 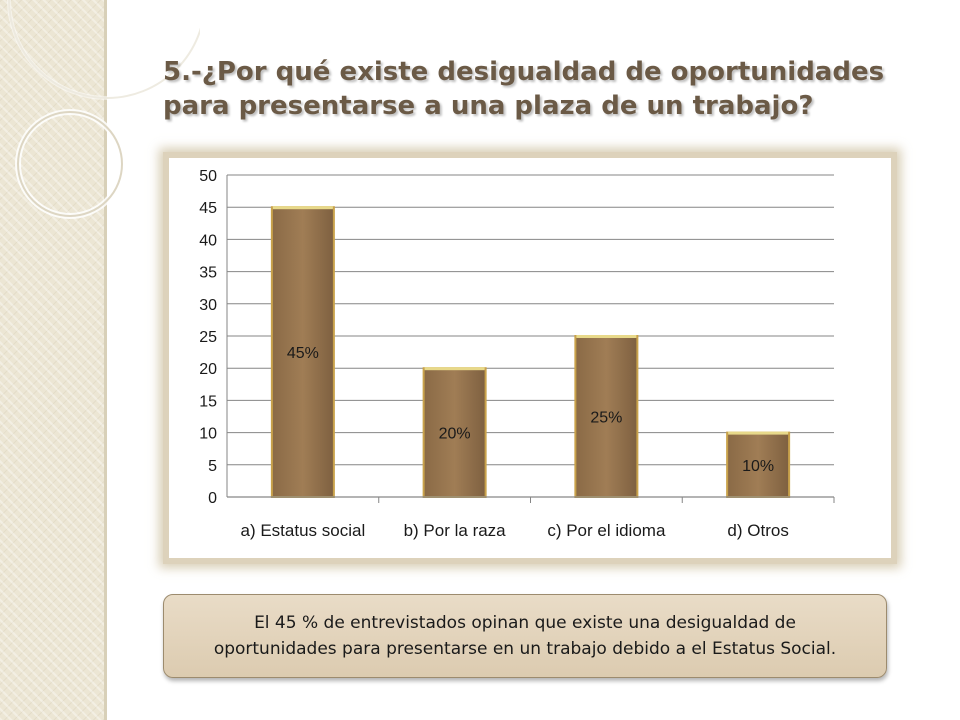 I want to click on y-tick-label: 45, so click(x=208, y=208).